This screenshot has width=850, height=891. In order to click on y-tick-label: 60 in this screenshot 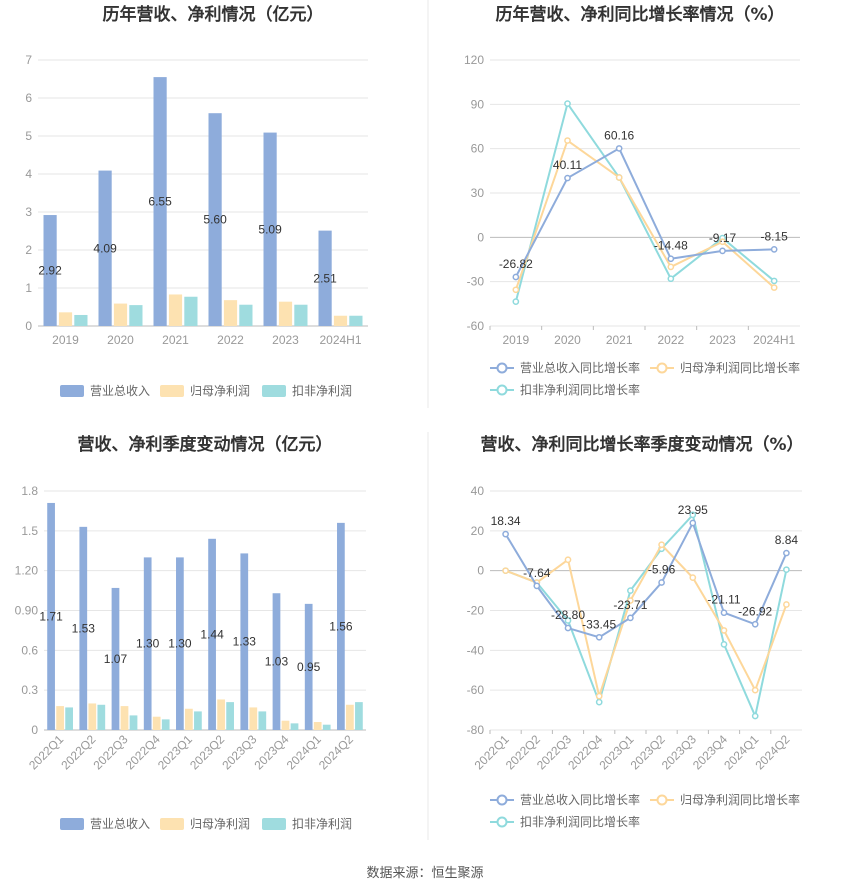, I will do `click(478, 149)`.